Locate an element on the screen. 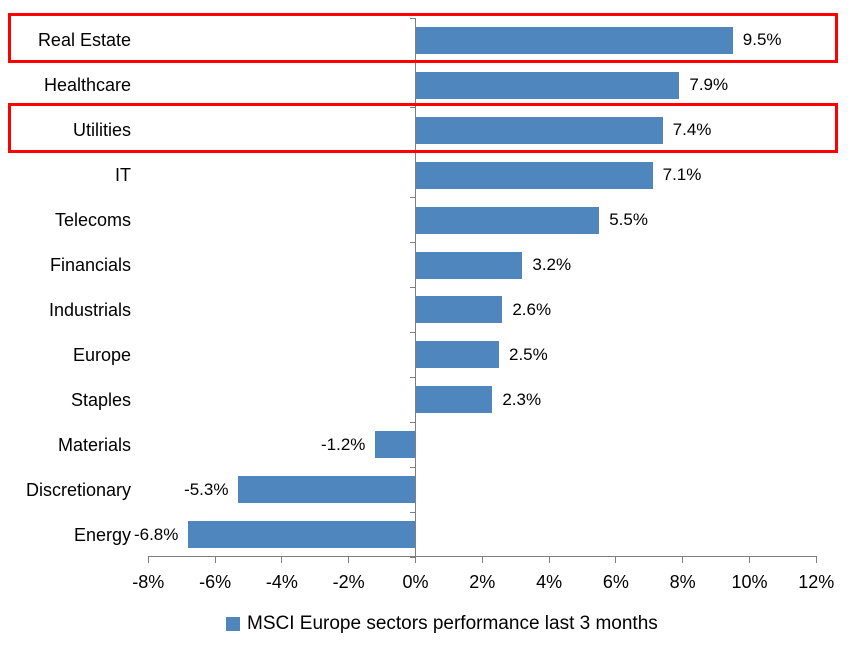 The image size is (852, 651). value-axis-tick-label: 0% is located at coordinates (415, 582).